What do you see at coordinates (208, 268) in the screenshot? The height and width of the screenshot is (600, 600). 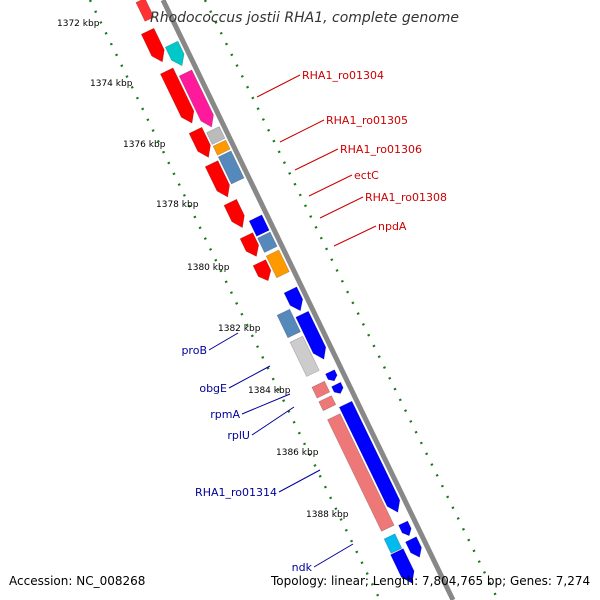 I see `ruler-tick-label: 1380 kbp` at bounding box center [208, 268].